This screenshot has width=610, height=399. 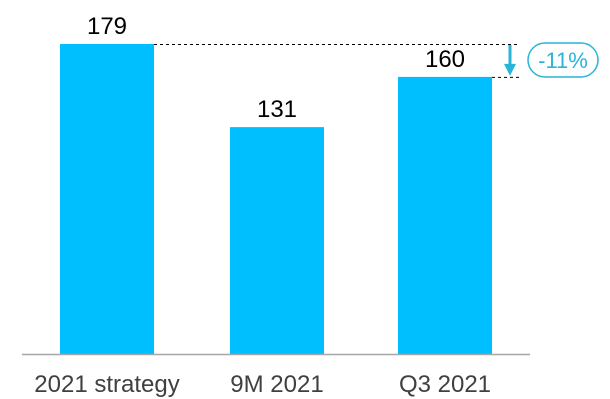 I want to click on value-label-1: 131, so click(x=277, y=109).